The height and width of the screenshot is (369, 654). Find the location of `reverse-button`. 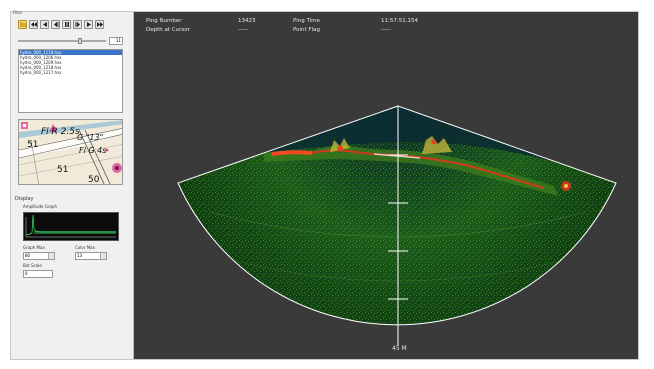

reverse-button is located at coordinates (55, 24).